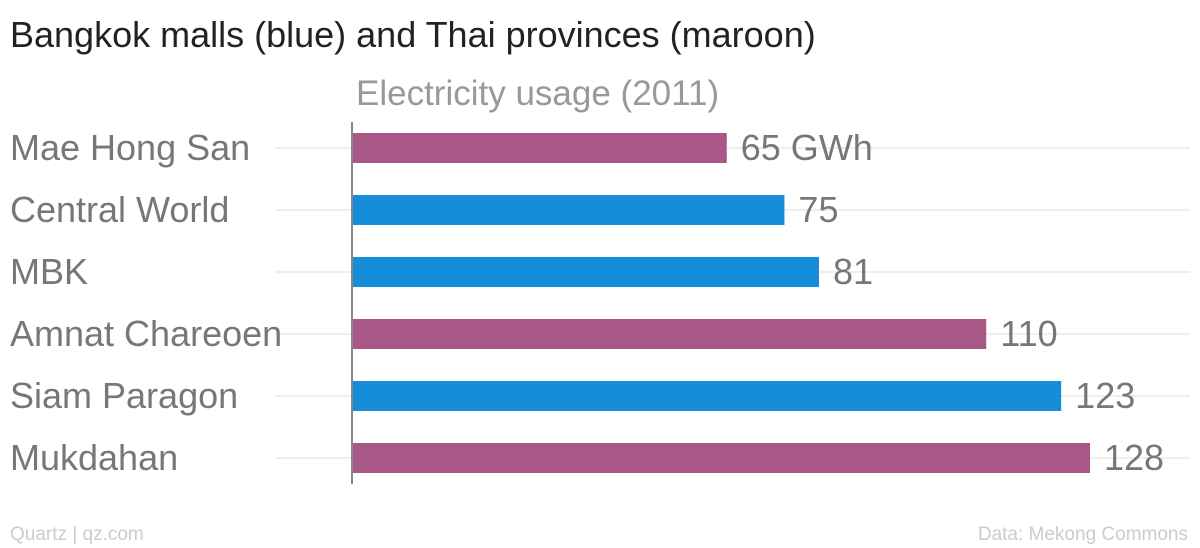  I want to click on category-label: Mae Hong San, so click(130, 147).